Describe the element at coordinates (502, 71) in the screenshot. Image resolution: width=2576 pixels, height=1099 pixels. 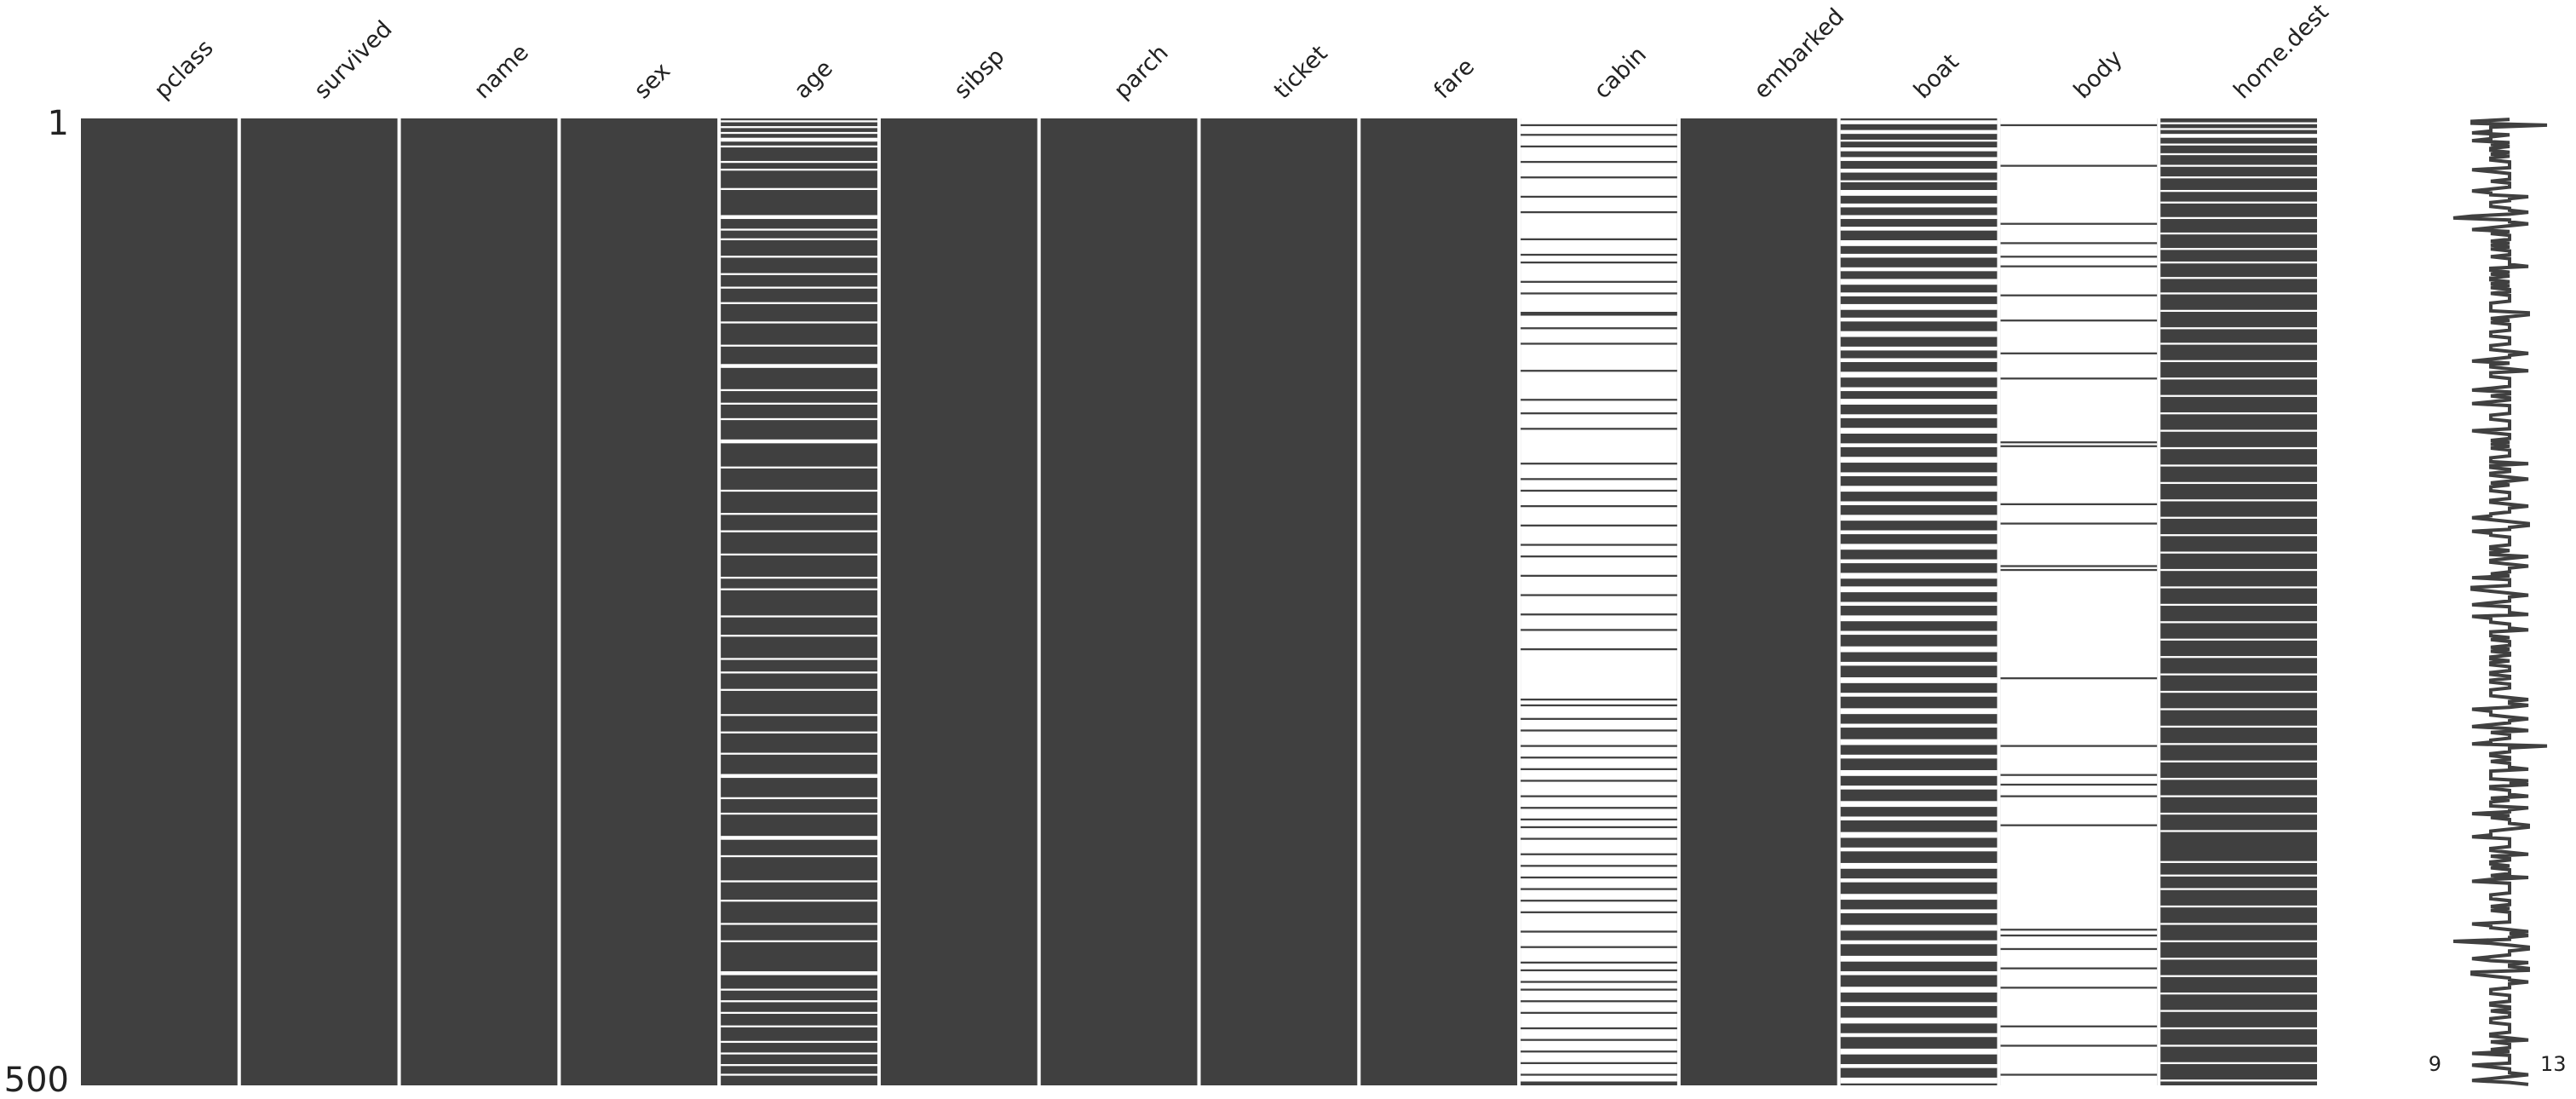
I see `column-label: name` at that location.